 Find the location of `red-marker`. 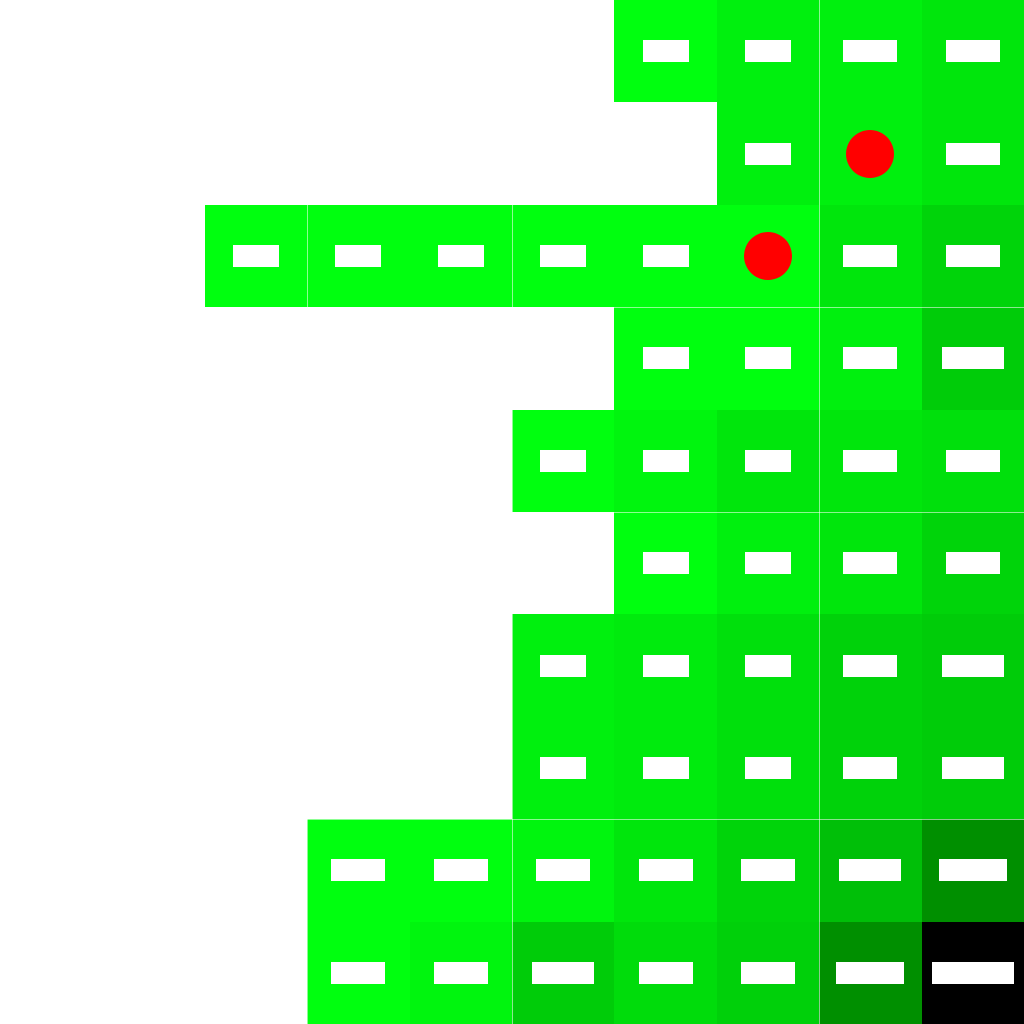

red-marker is located at coordinates (767, 255).